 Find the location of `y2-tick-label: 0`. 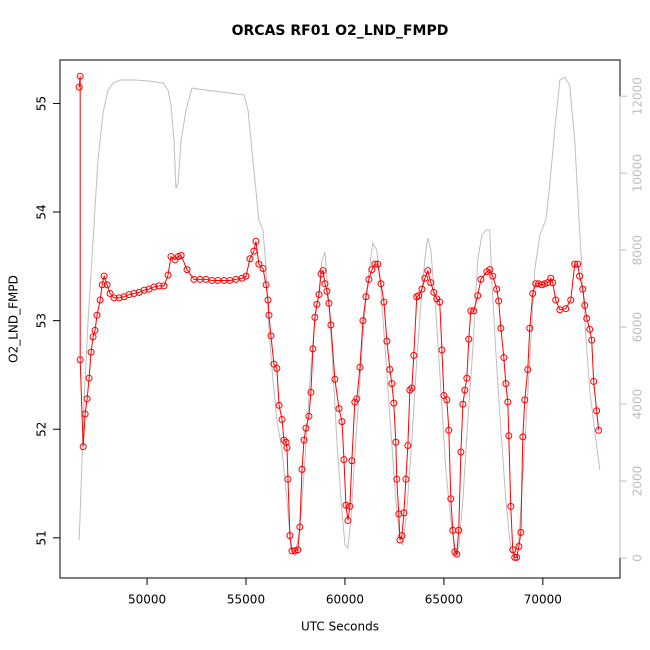

y2-tick-label: 0 is located at coordinates (638, 558).